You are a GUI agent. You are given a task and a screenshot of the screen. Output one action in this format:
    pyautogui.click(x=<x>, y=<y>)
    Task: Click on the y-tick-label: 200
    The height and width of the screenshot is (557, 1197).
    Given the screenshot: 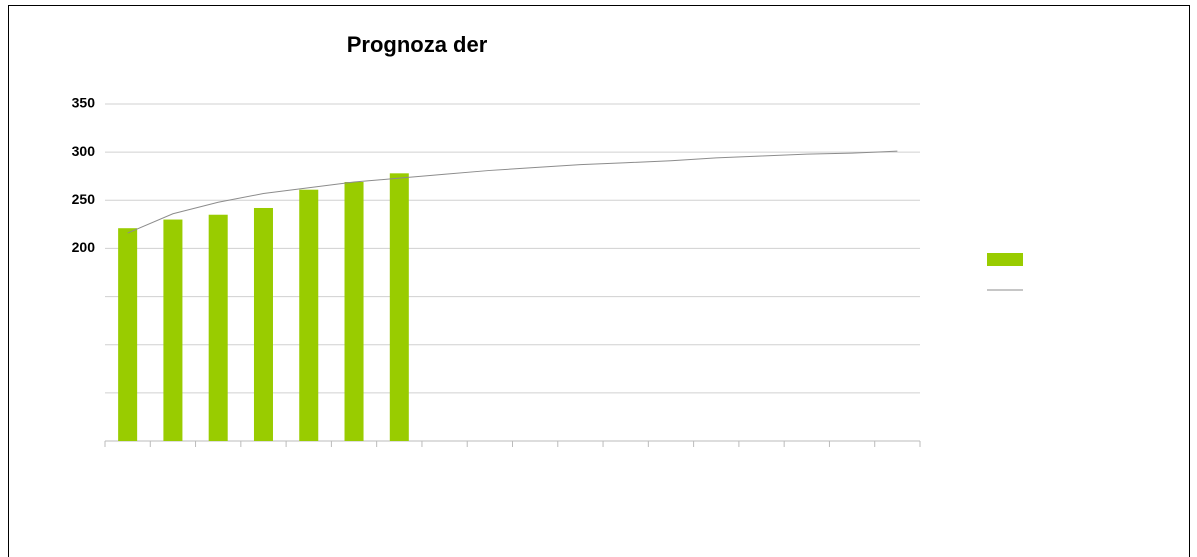 What is the action you would take?
    pyautogui.click(x=84, y=247)
    